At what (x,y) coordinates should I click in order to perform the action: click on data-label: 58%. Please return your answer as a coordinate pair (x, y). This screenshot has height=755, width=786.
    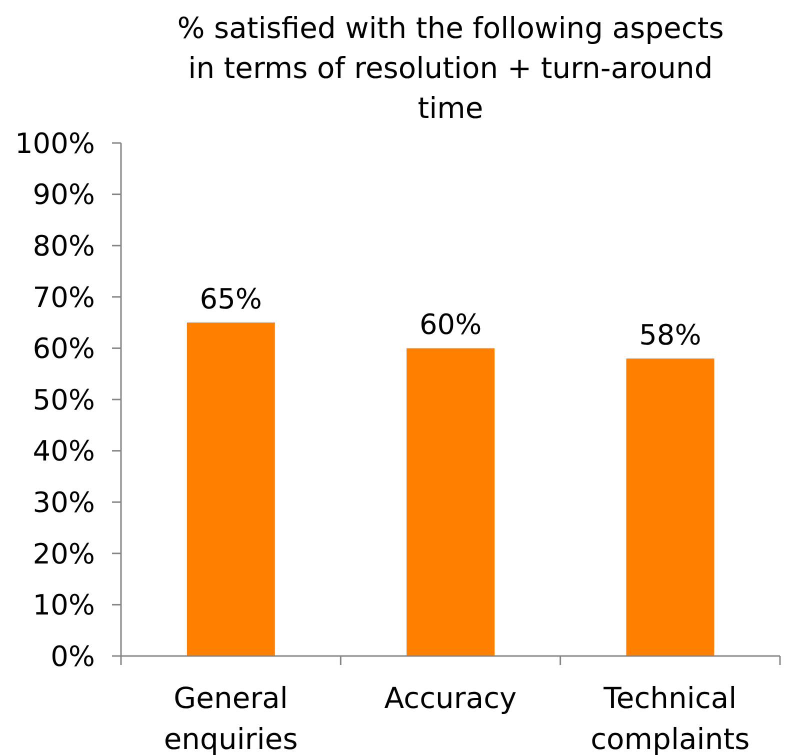
    Looking at the image, I should click on (670, 335).